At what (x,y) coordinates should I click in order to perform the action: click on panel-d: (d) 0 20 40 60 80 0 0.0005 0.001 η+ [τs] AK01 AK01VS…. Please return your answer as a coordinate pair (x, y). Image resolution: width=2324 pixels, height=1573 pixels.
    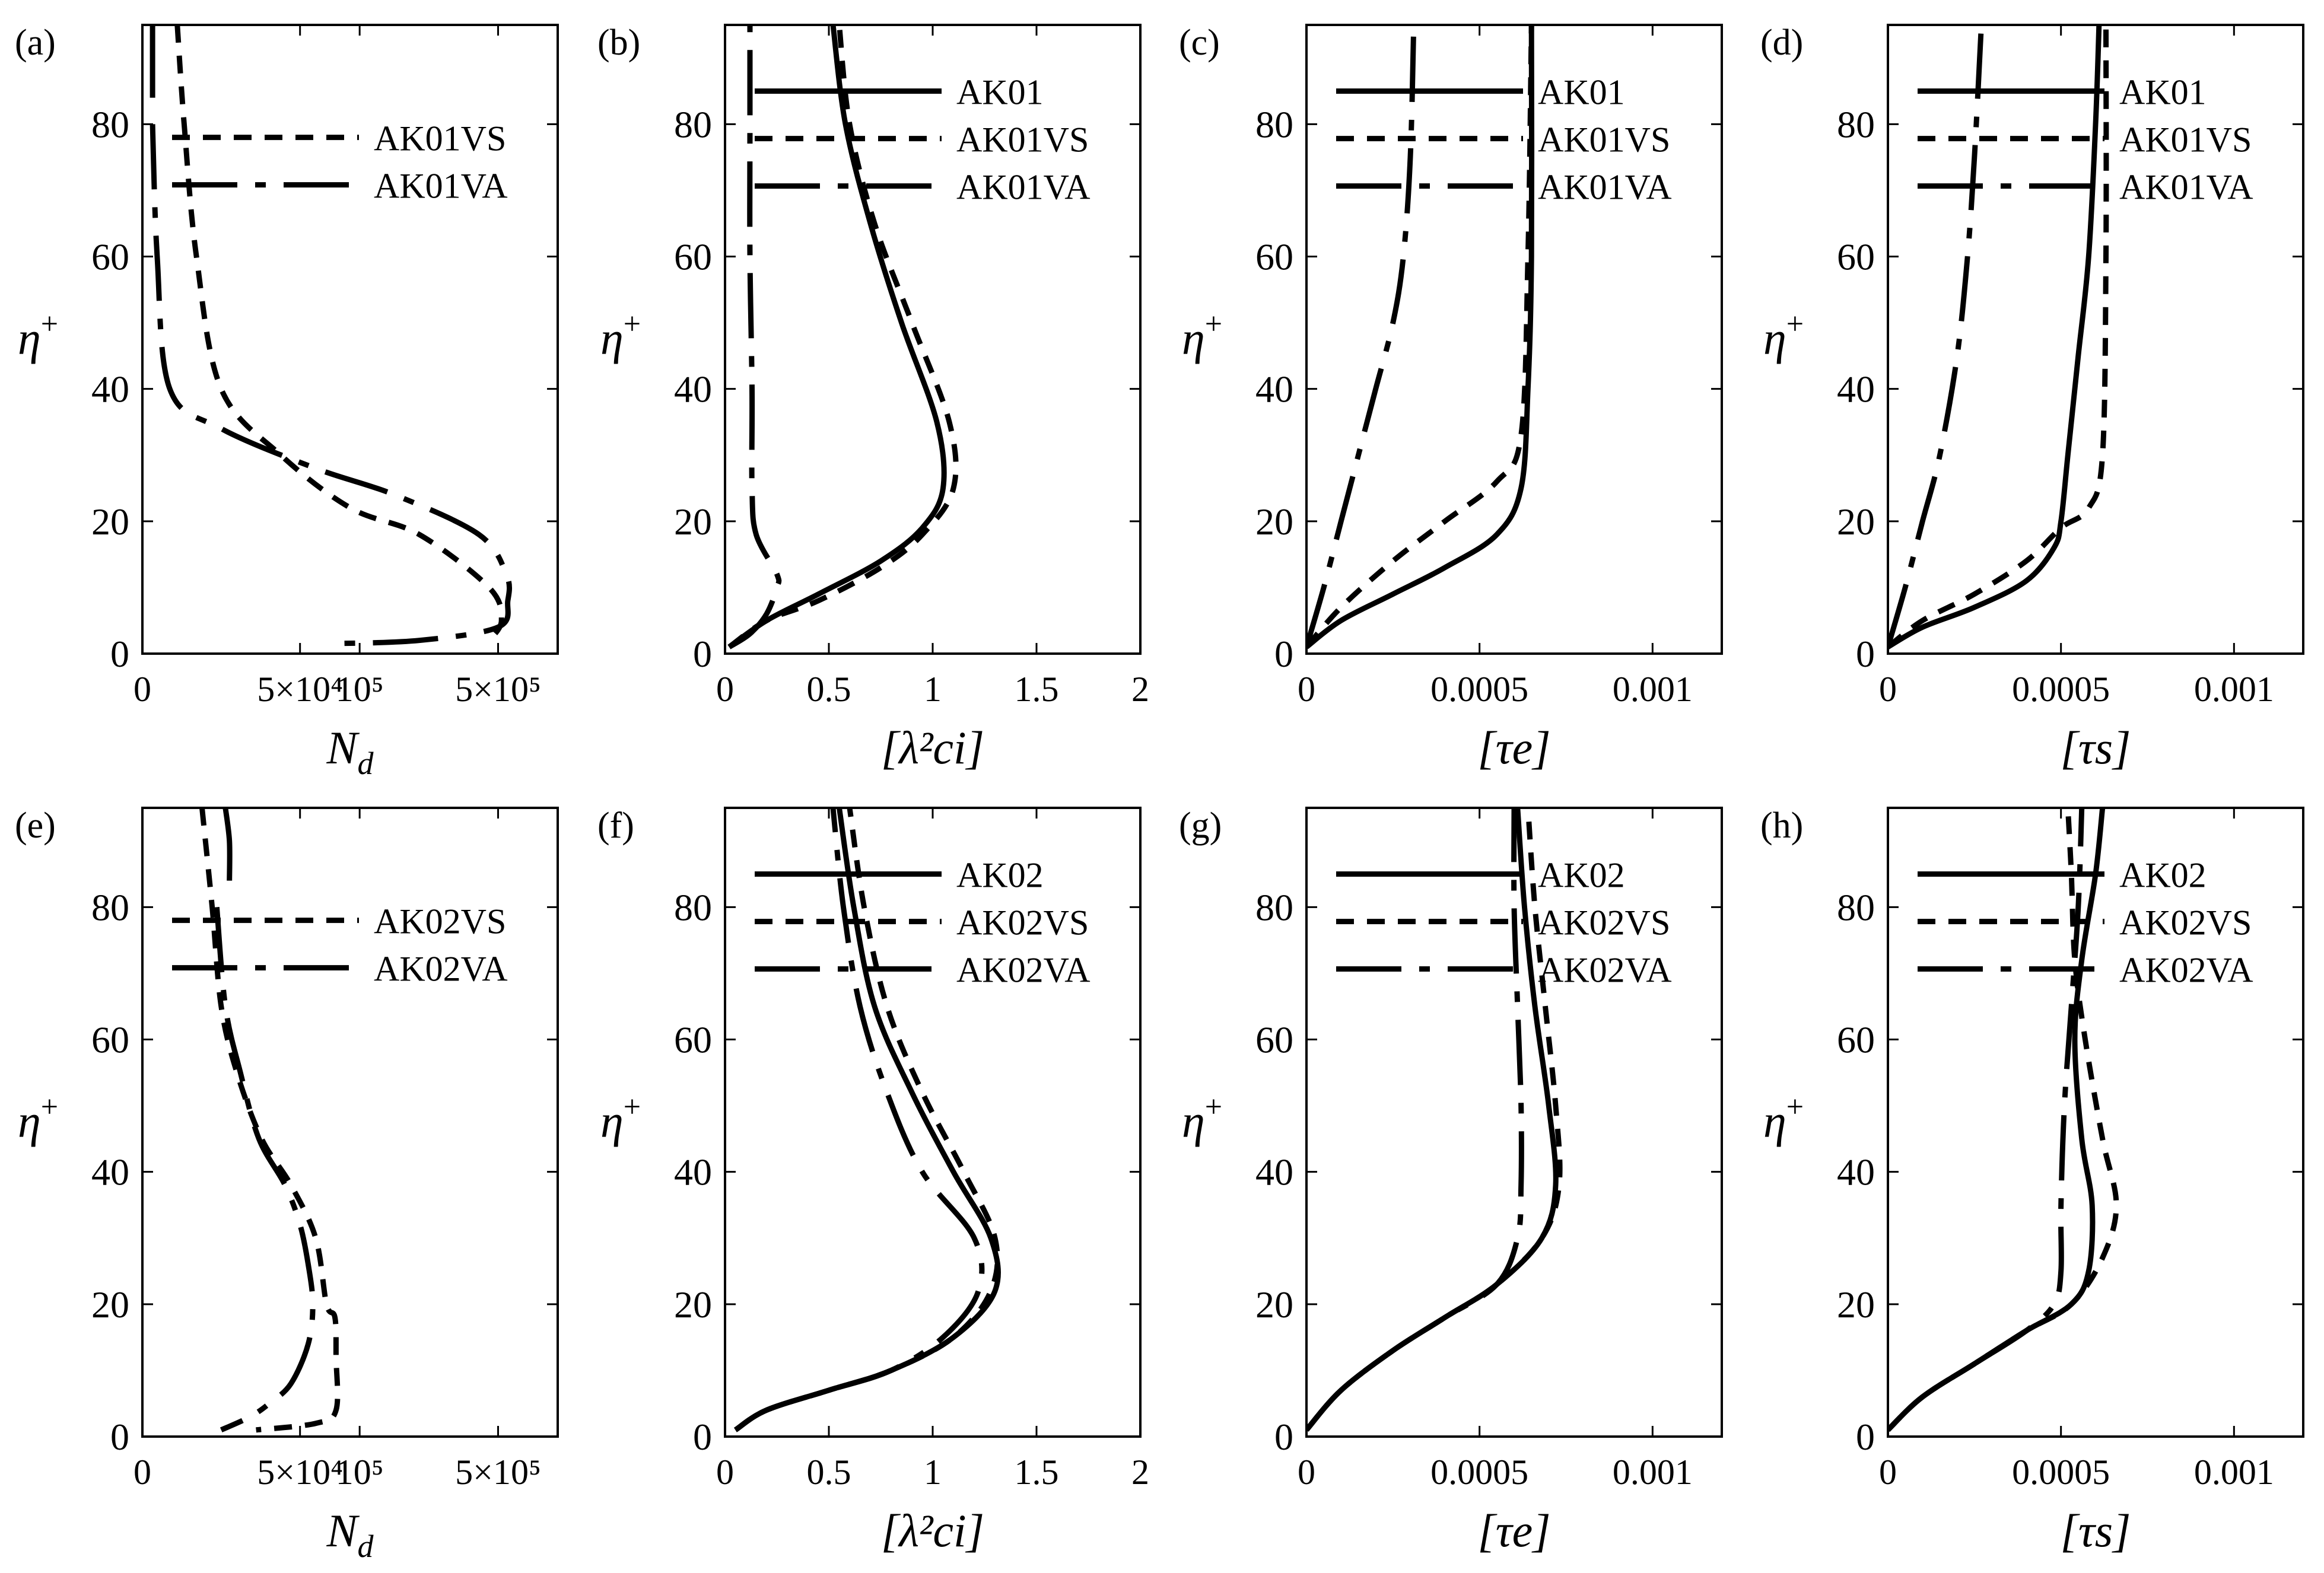
    Looking at the image, I should click on (2032, 398).